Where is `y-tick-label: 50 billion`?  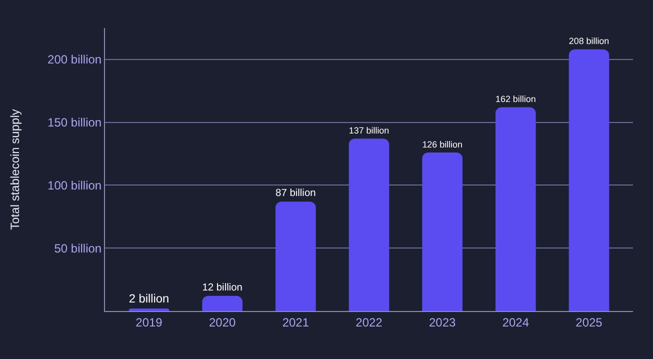 y-tick-label: 50 billion is located at coordinates (78, 248).